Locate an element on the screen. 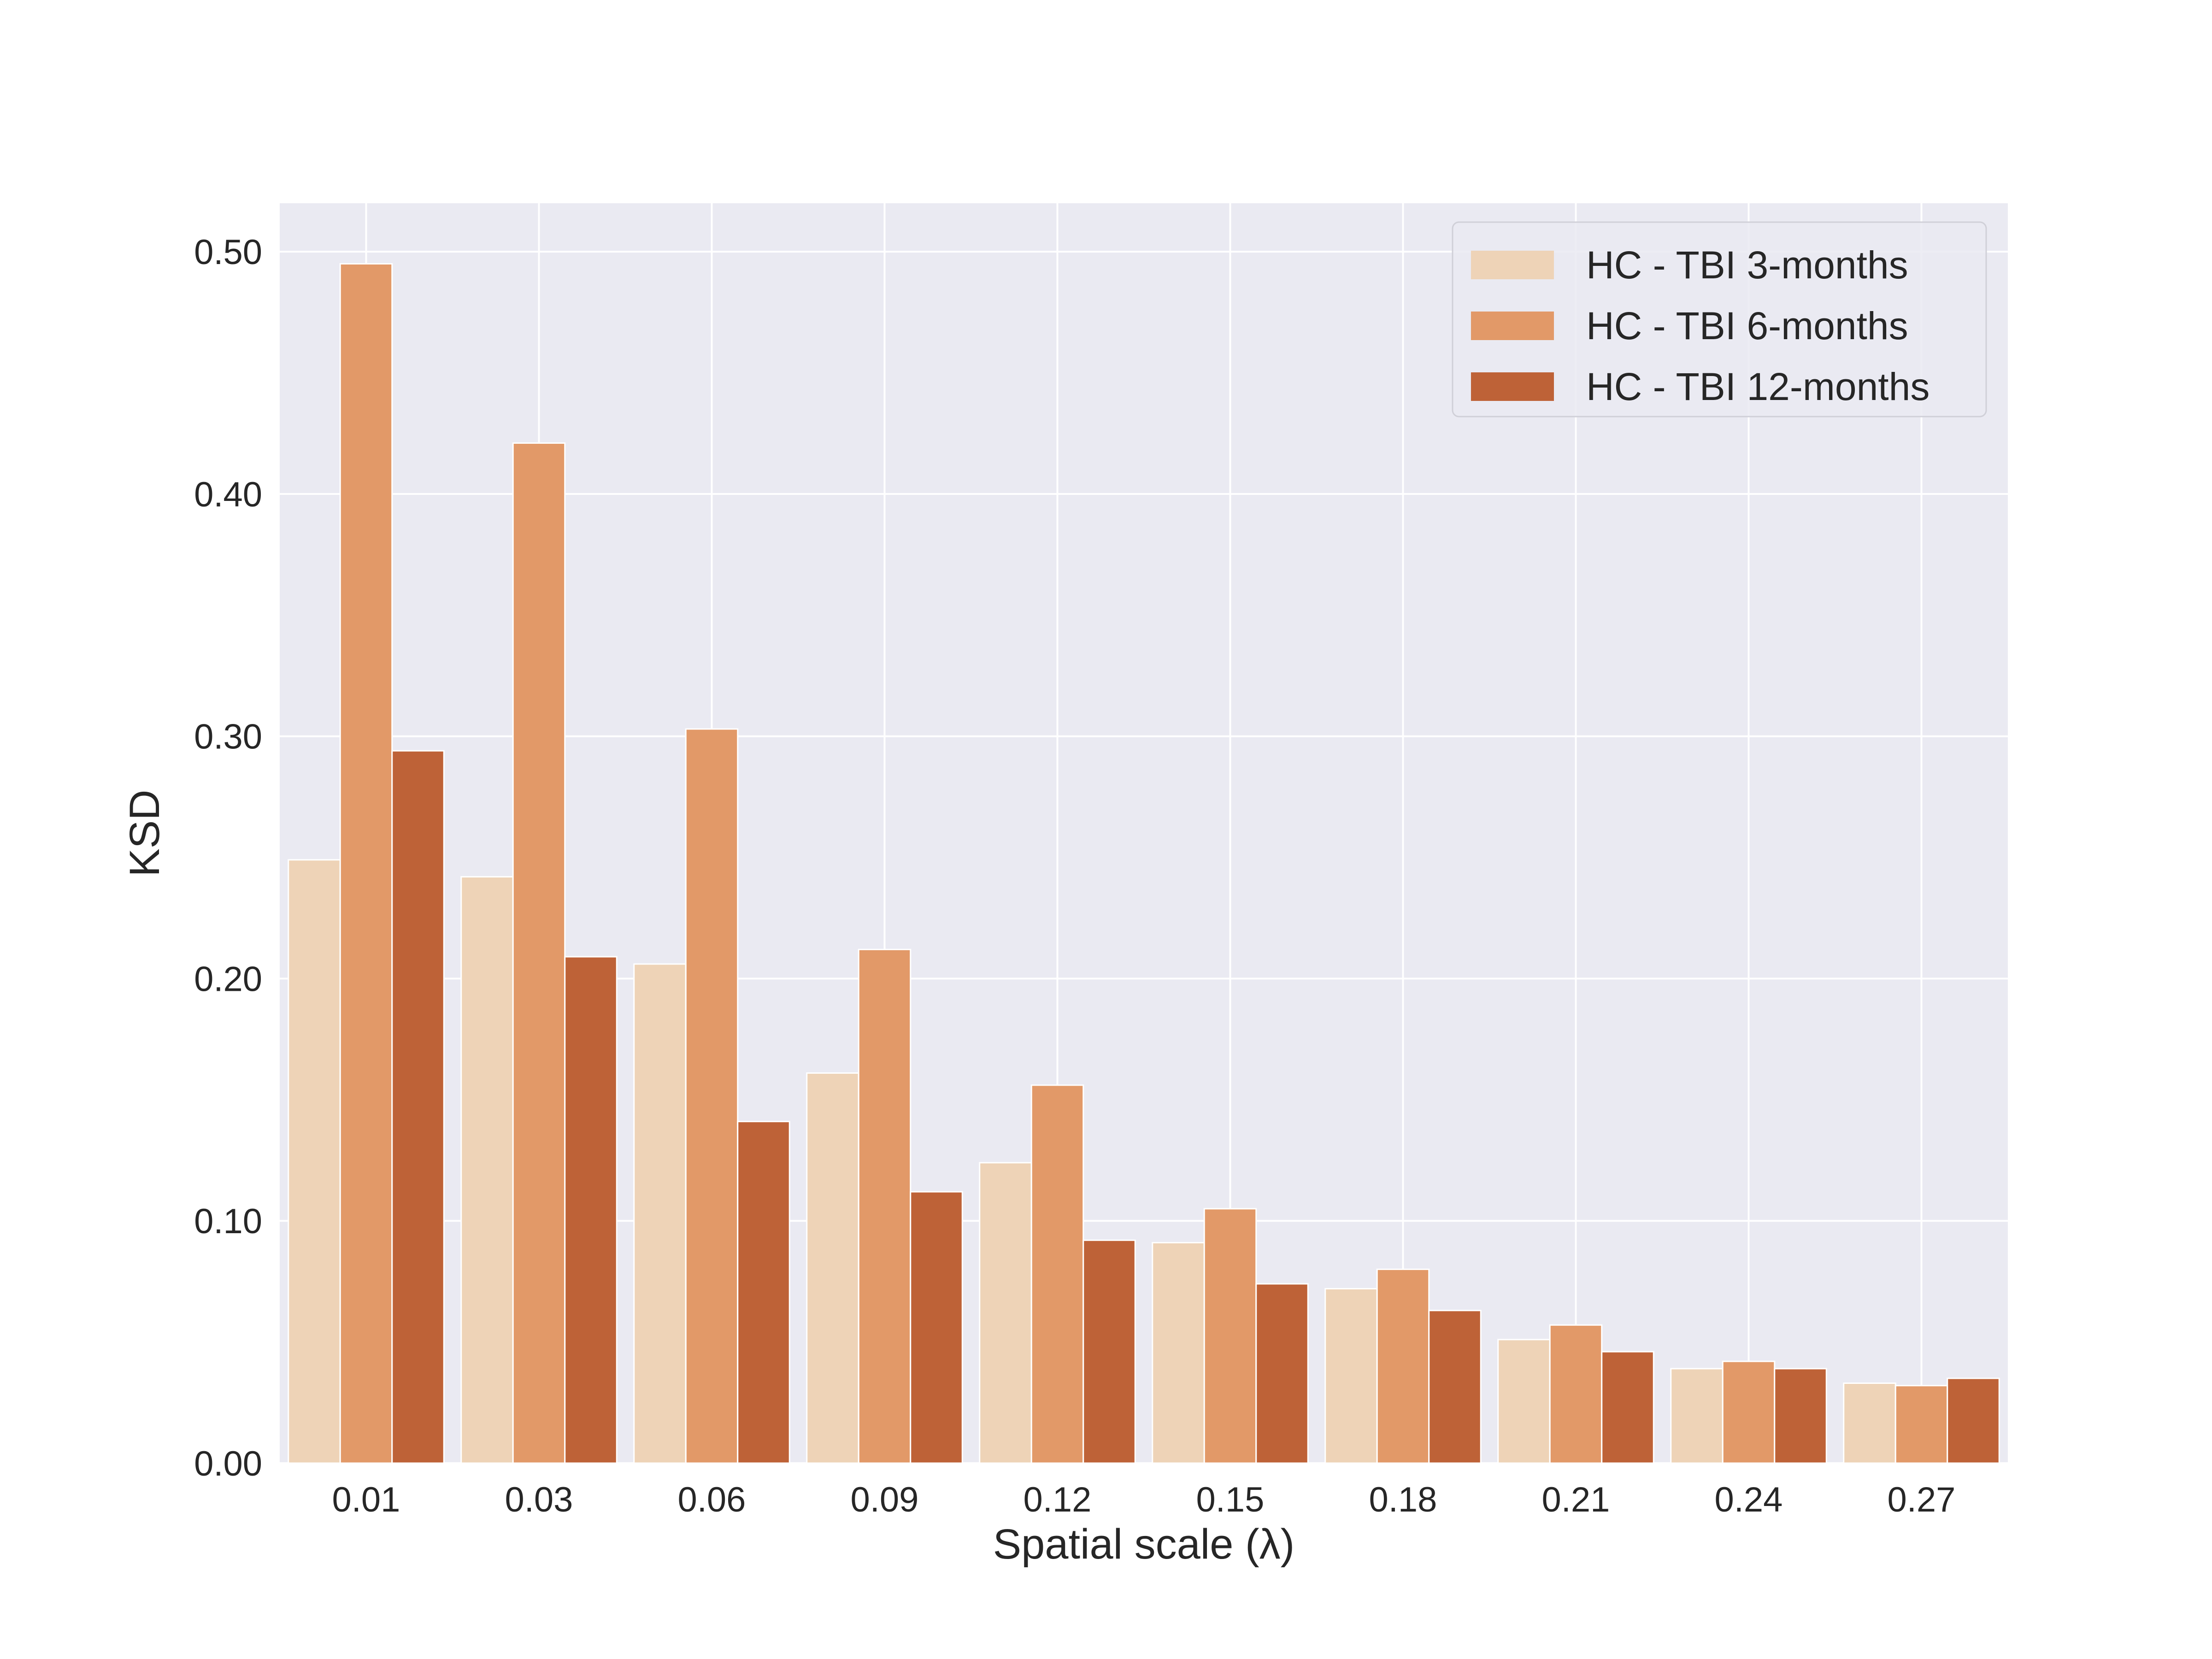 The width and height of the screenshot is (2212, 1659). x-tick-label: 0.15 is located at coordinates (1230, 1499).